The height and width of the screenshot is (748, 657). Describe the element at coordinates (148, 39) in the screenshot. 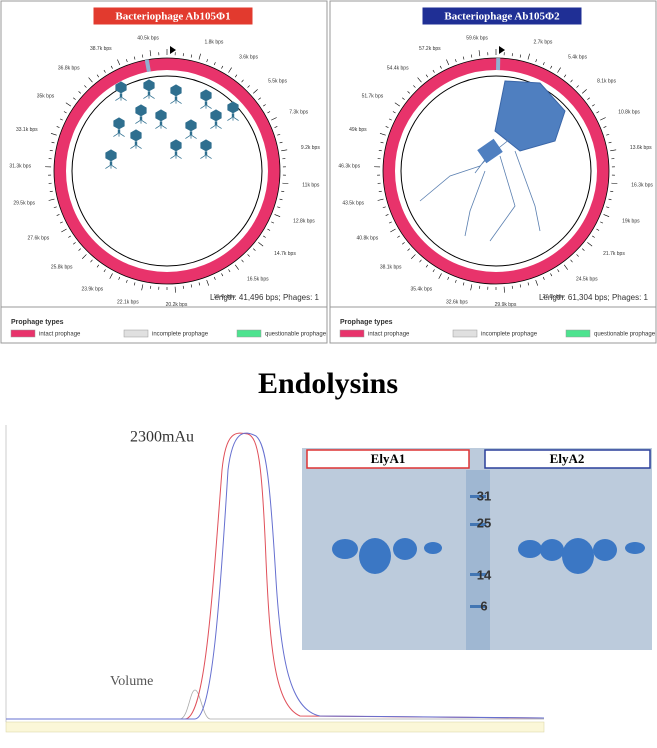

I see `tick-label: 40.5k bps` at that location.